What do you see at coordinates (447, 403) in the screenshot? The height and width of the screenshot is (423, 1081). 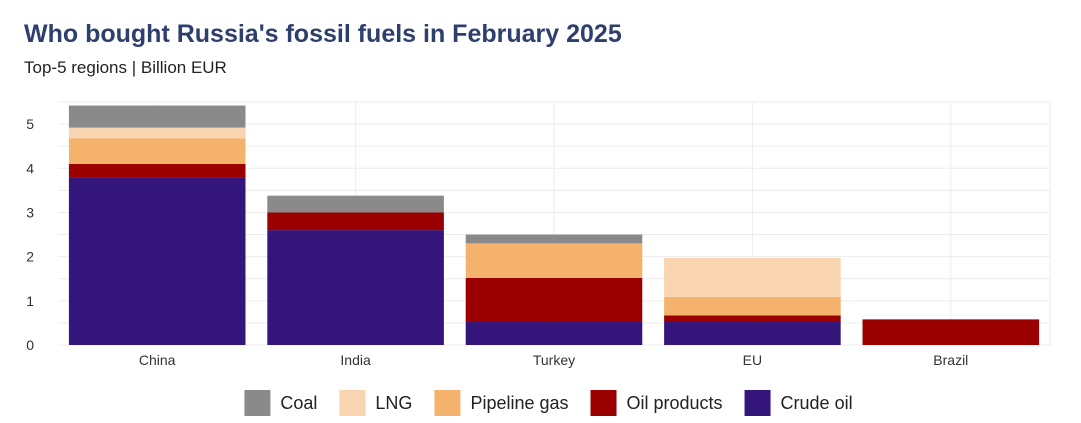 I see `legend-swatch-pipeline-gas` at bounding box center [447, 403].